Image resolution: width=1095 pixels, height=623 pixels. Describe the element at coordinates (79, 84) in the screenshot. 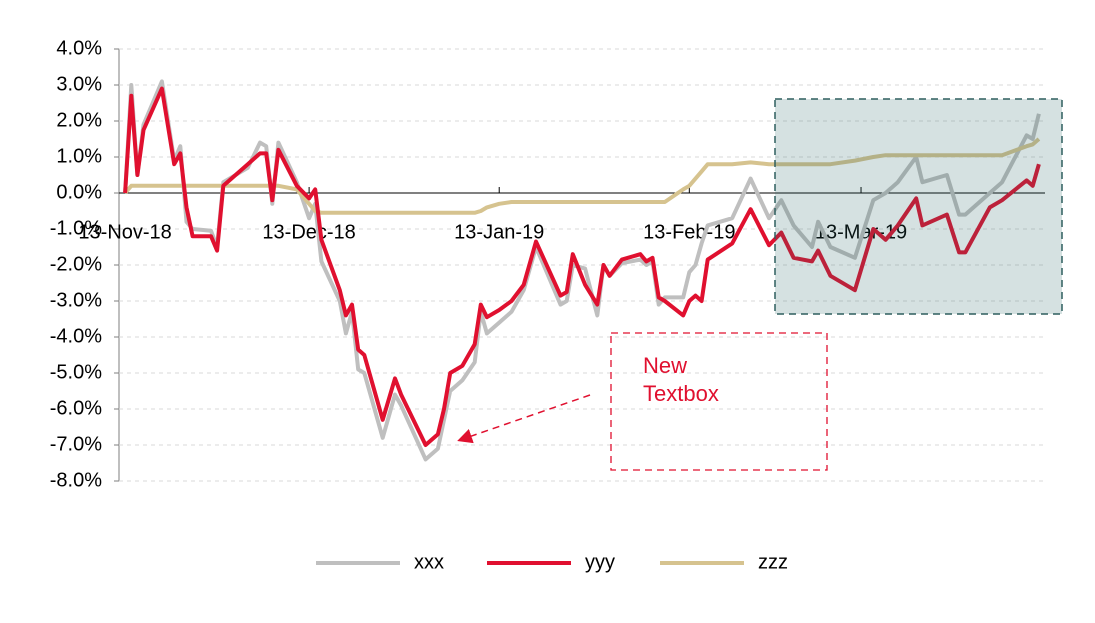

I see `y-tick-label: 3.0%` at that location.